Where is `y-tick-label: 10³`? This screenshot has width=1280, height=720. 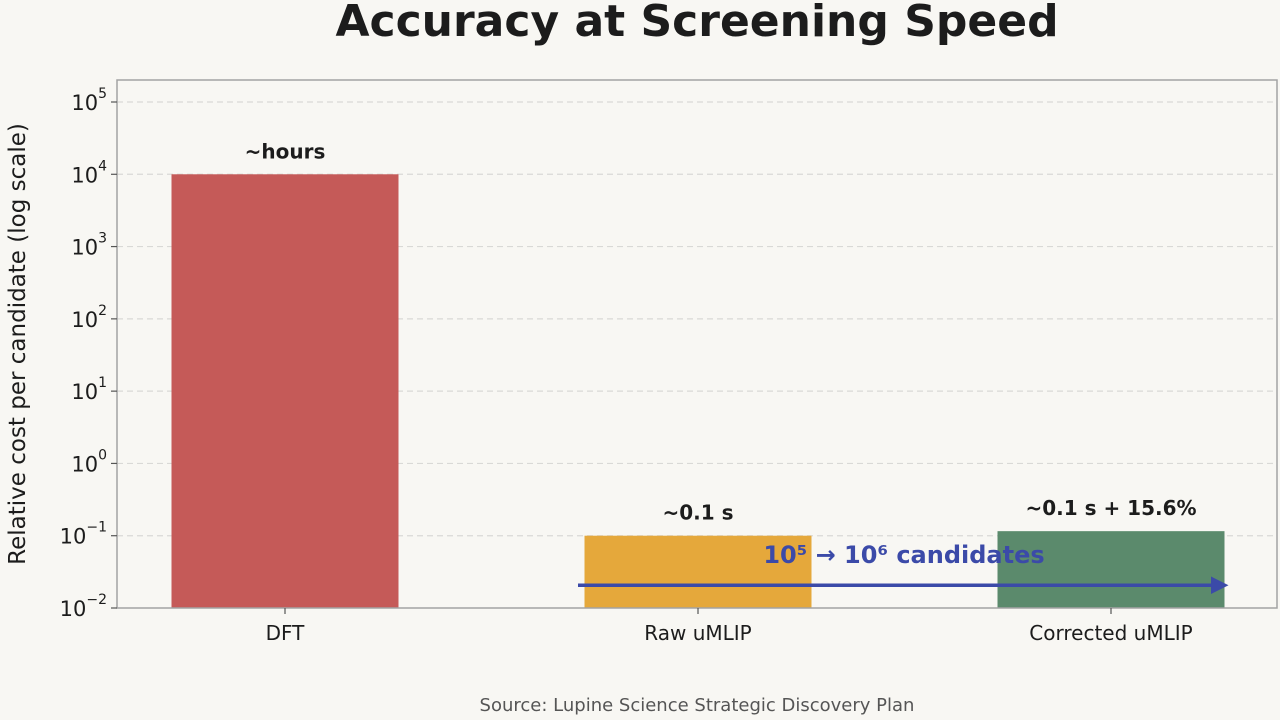 y-tick-label: 10³ is located at coordinates (89, 245).